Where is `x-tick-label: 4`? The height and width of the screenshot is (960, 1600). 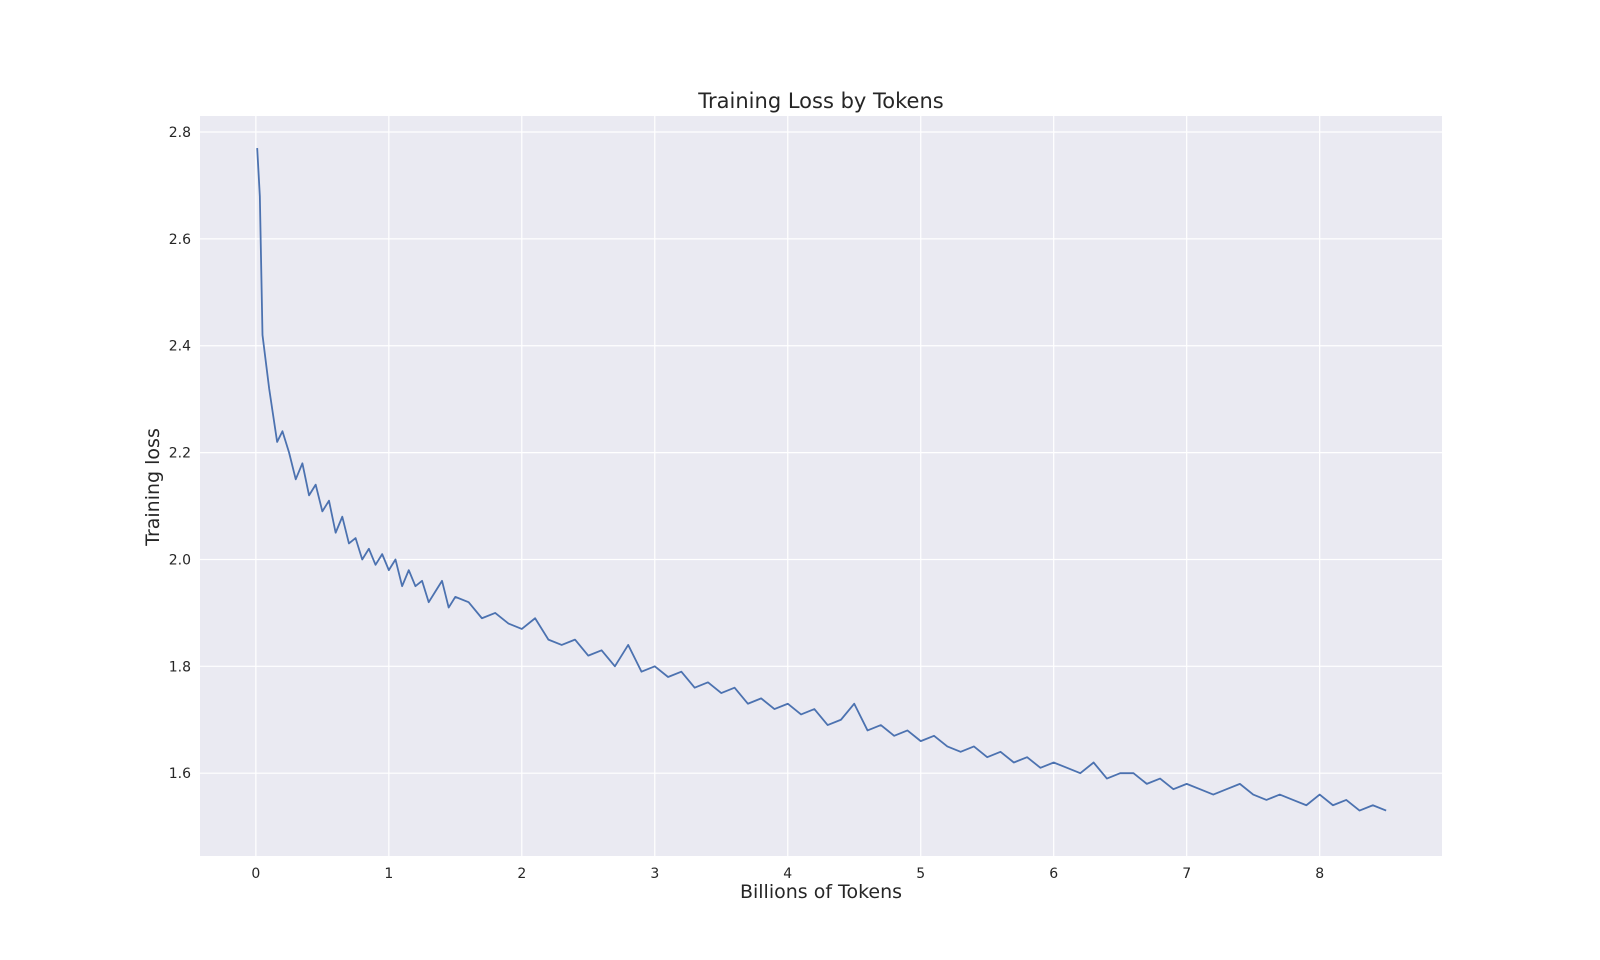 x-tick-label: 4 is located at coordinates (787, 874).